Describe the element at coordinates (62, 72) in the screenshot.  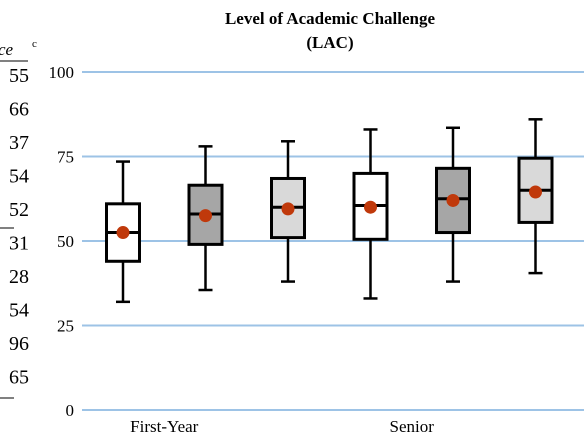
I see `y-tick-label: 100` at that location.